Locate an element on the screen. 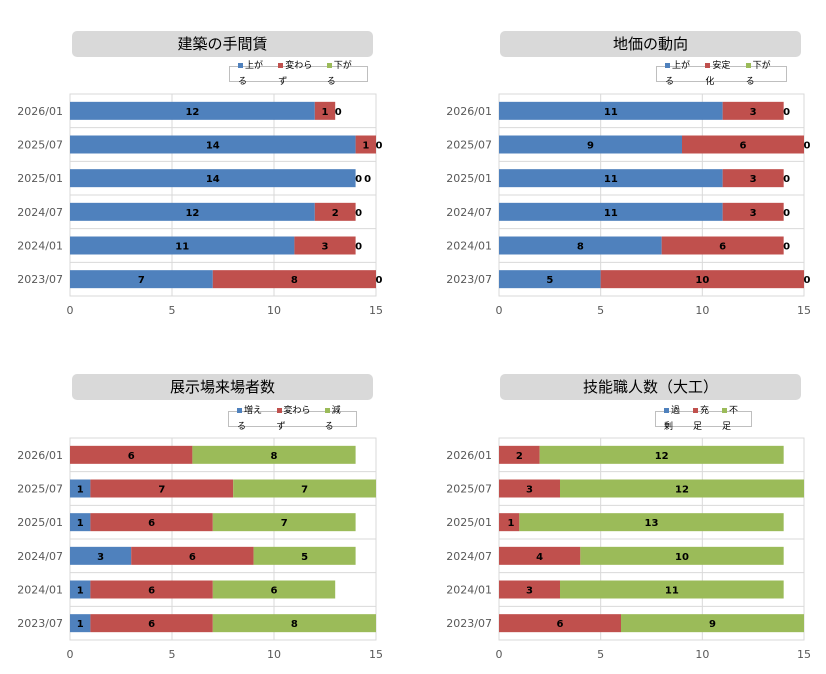  data-label: 9 is located at coordinates (712, 624).